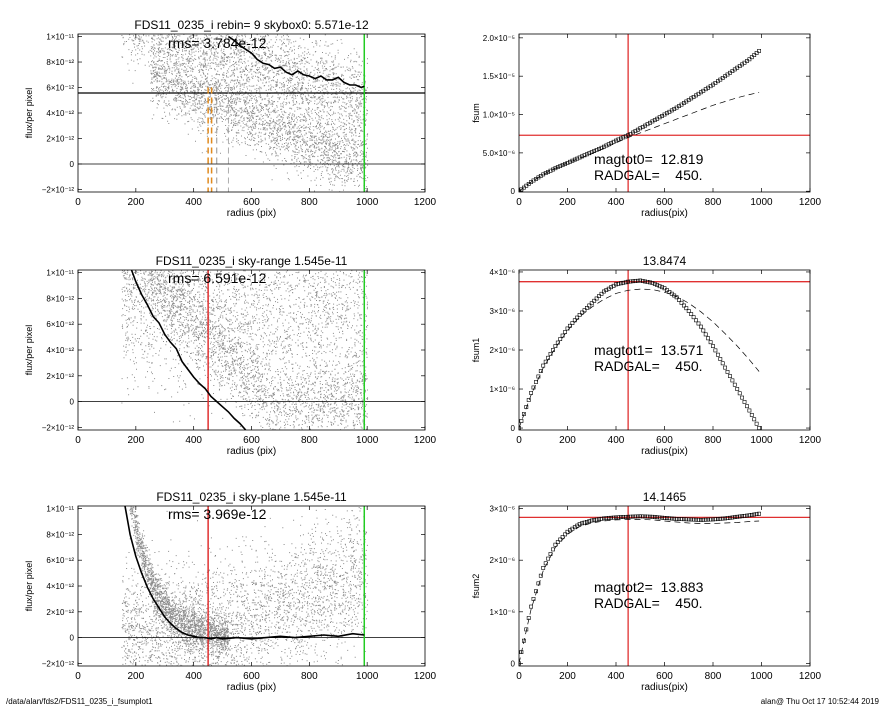  I want to click on y-tick-label: 1×10⁻⁶, so click(502, 389).